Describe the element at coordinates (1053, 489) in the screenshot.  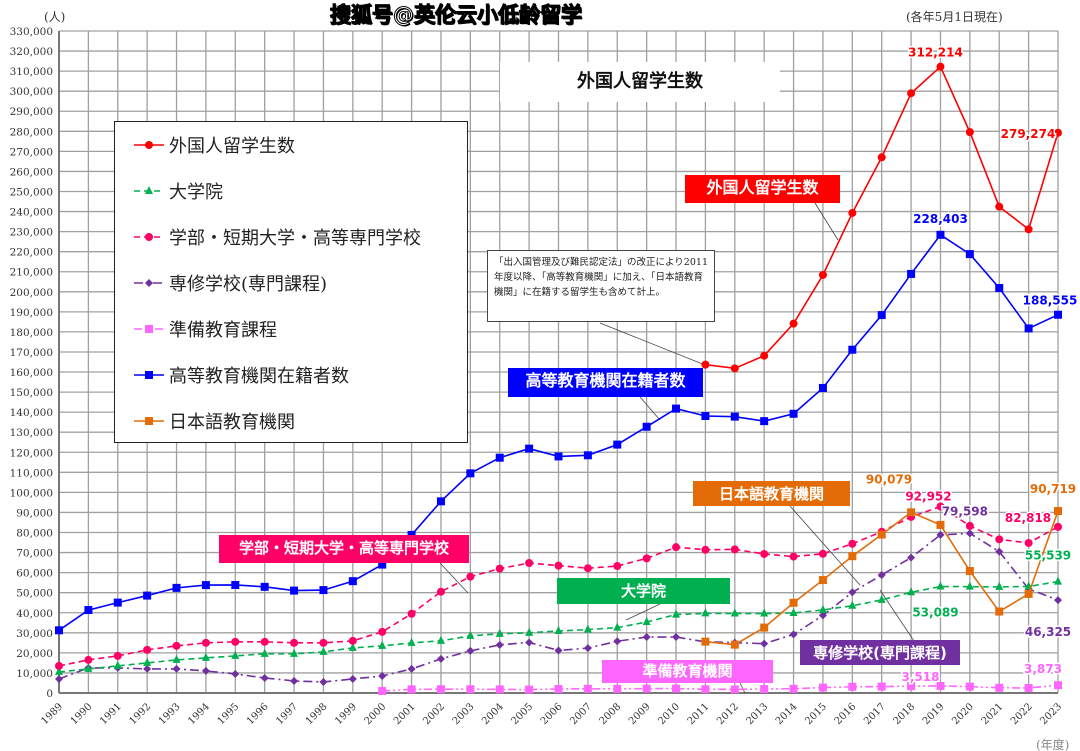
I see `data-label: 90,719` at that location.